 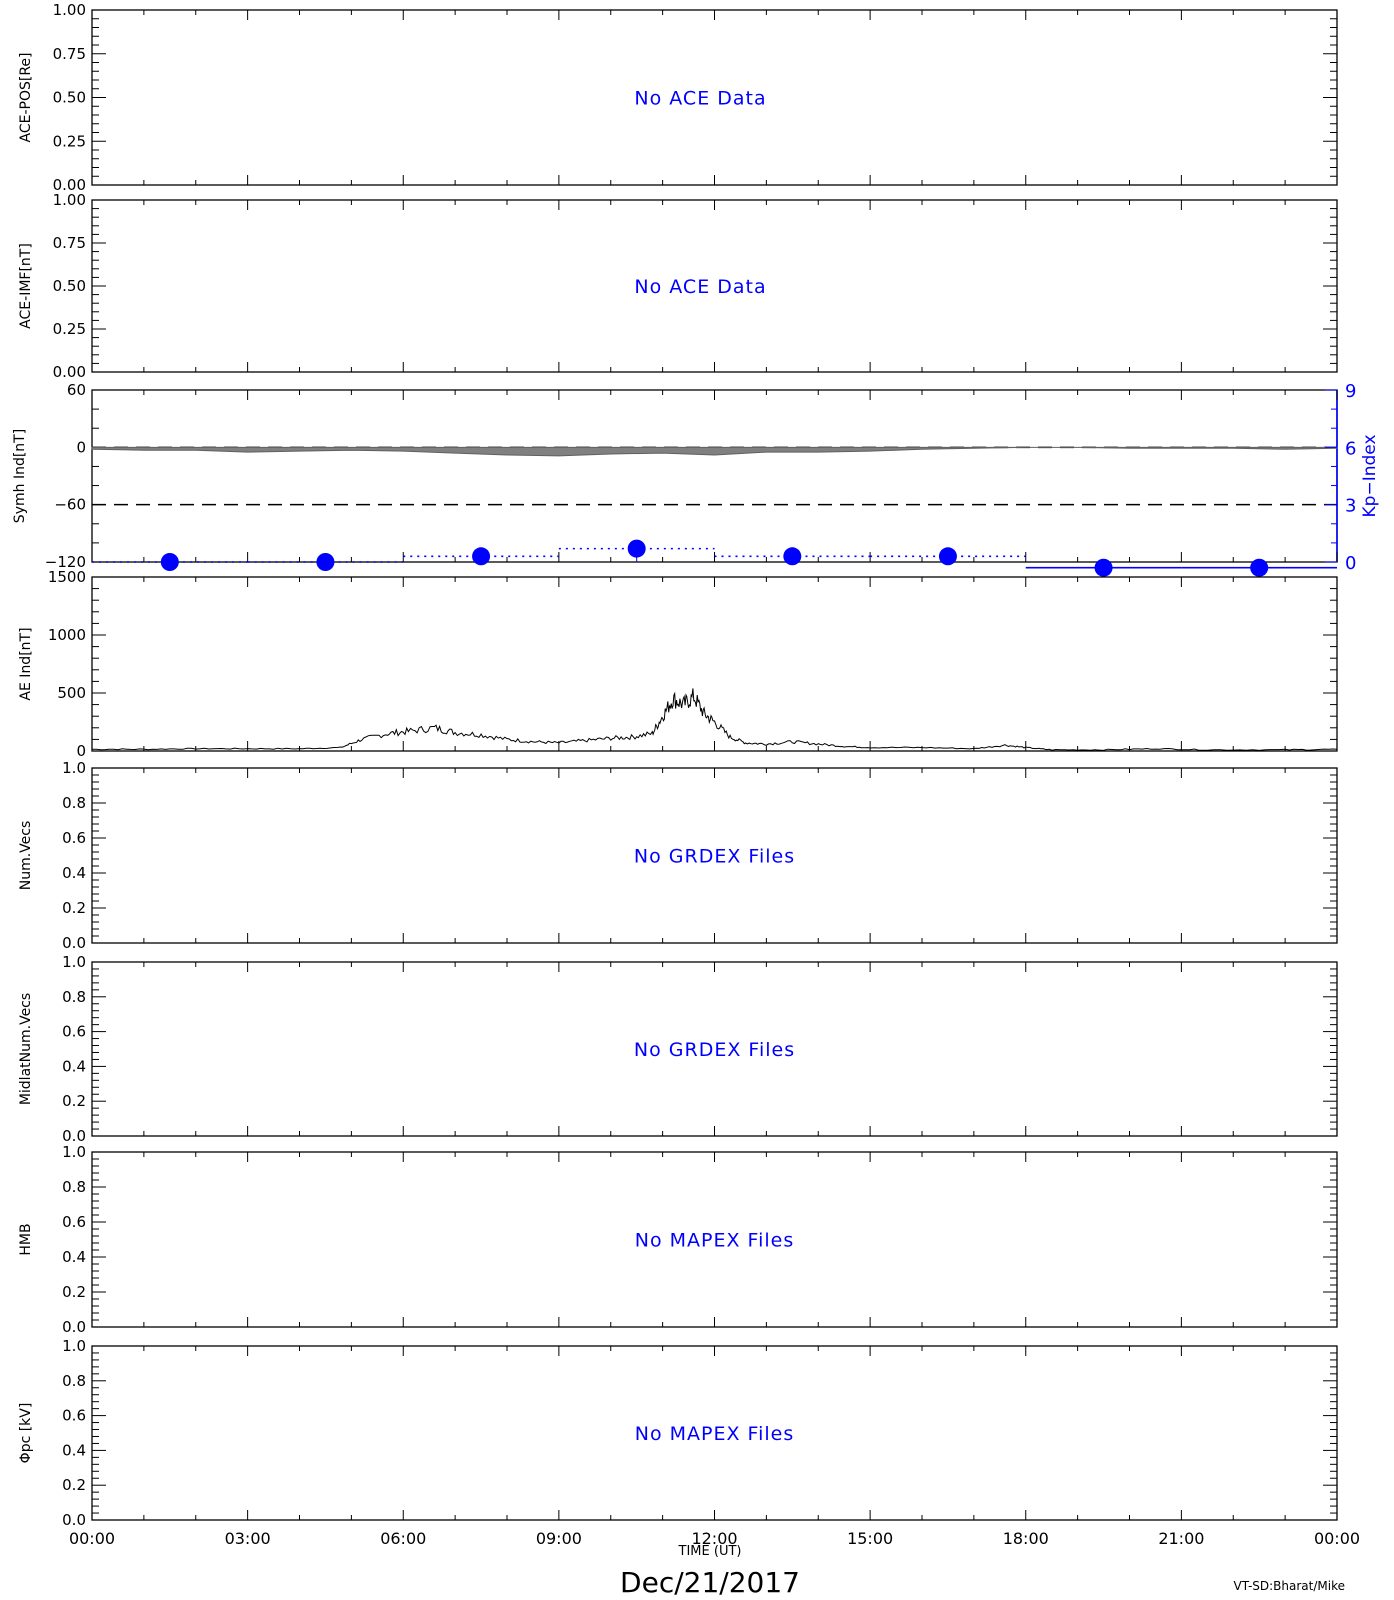 I want to click on y-axis-label: Symh Ind[nT], so click(x=20, y=476).